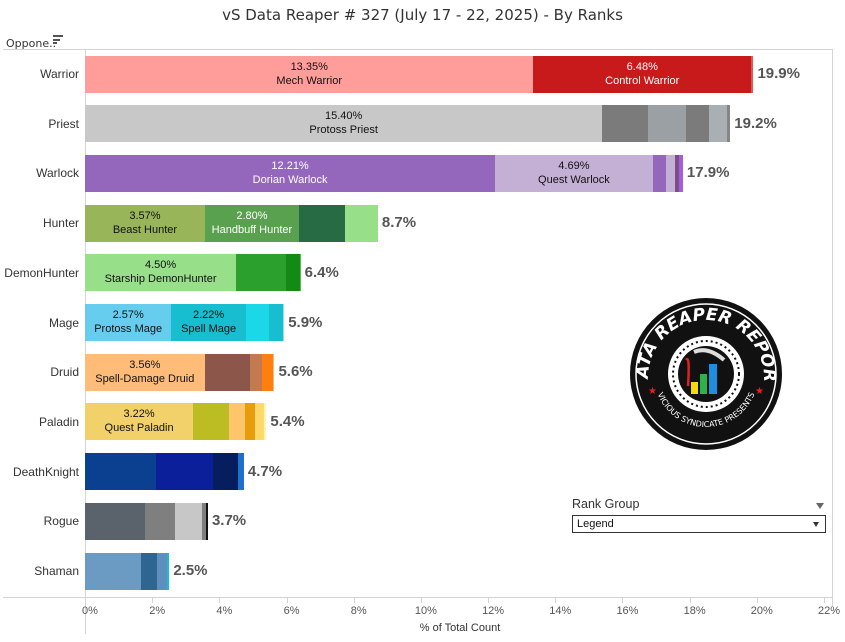  I want to click on segment-percent: 3.22%, so click(139, 414).